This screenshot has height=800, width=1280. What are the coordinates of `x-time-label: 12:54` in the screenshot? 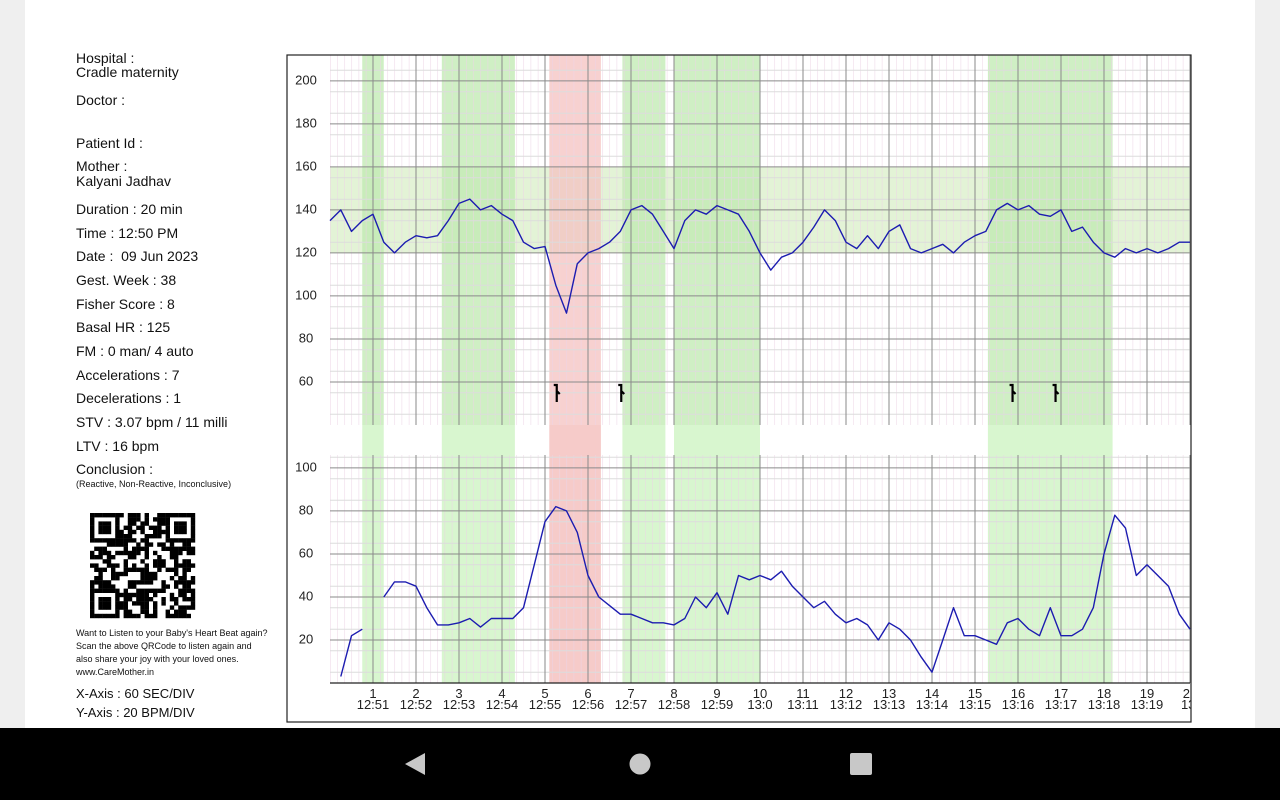 It's located at (502, 704).